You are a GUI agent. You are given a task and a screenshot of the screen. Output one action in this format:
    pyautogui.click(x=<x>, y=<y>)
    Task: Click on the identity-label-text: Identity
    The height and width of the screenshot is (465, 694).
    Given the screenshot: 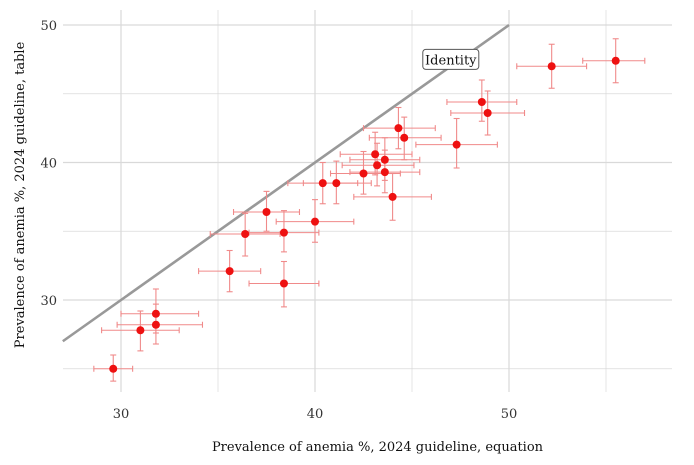 What is the action you would take?
    pyautogui.click(x=451, y=60)
    